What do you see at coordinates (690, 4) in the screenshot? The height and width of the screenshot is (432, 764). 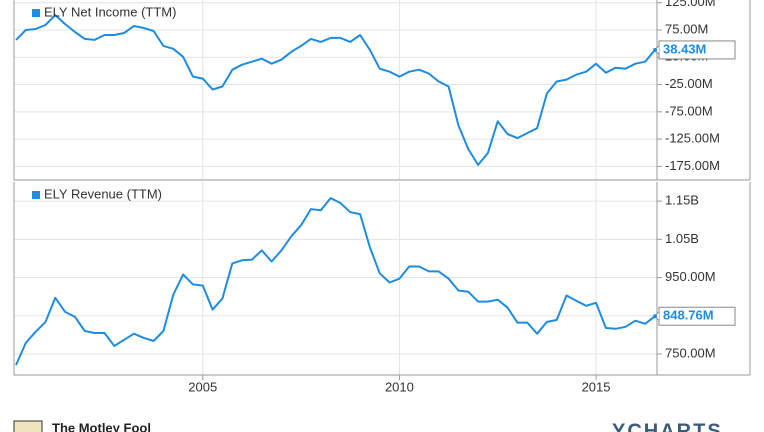 I see `y-tick-label: 125.00M` at bounding box center [690, 4].